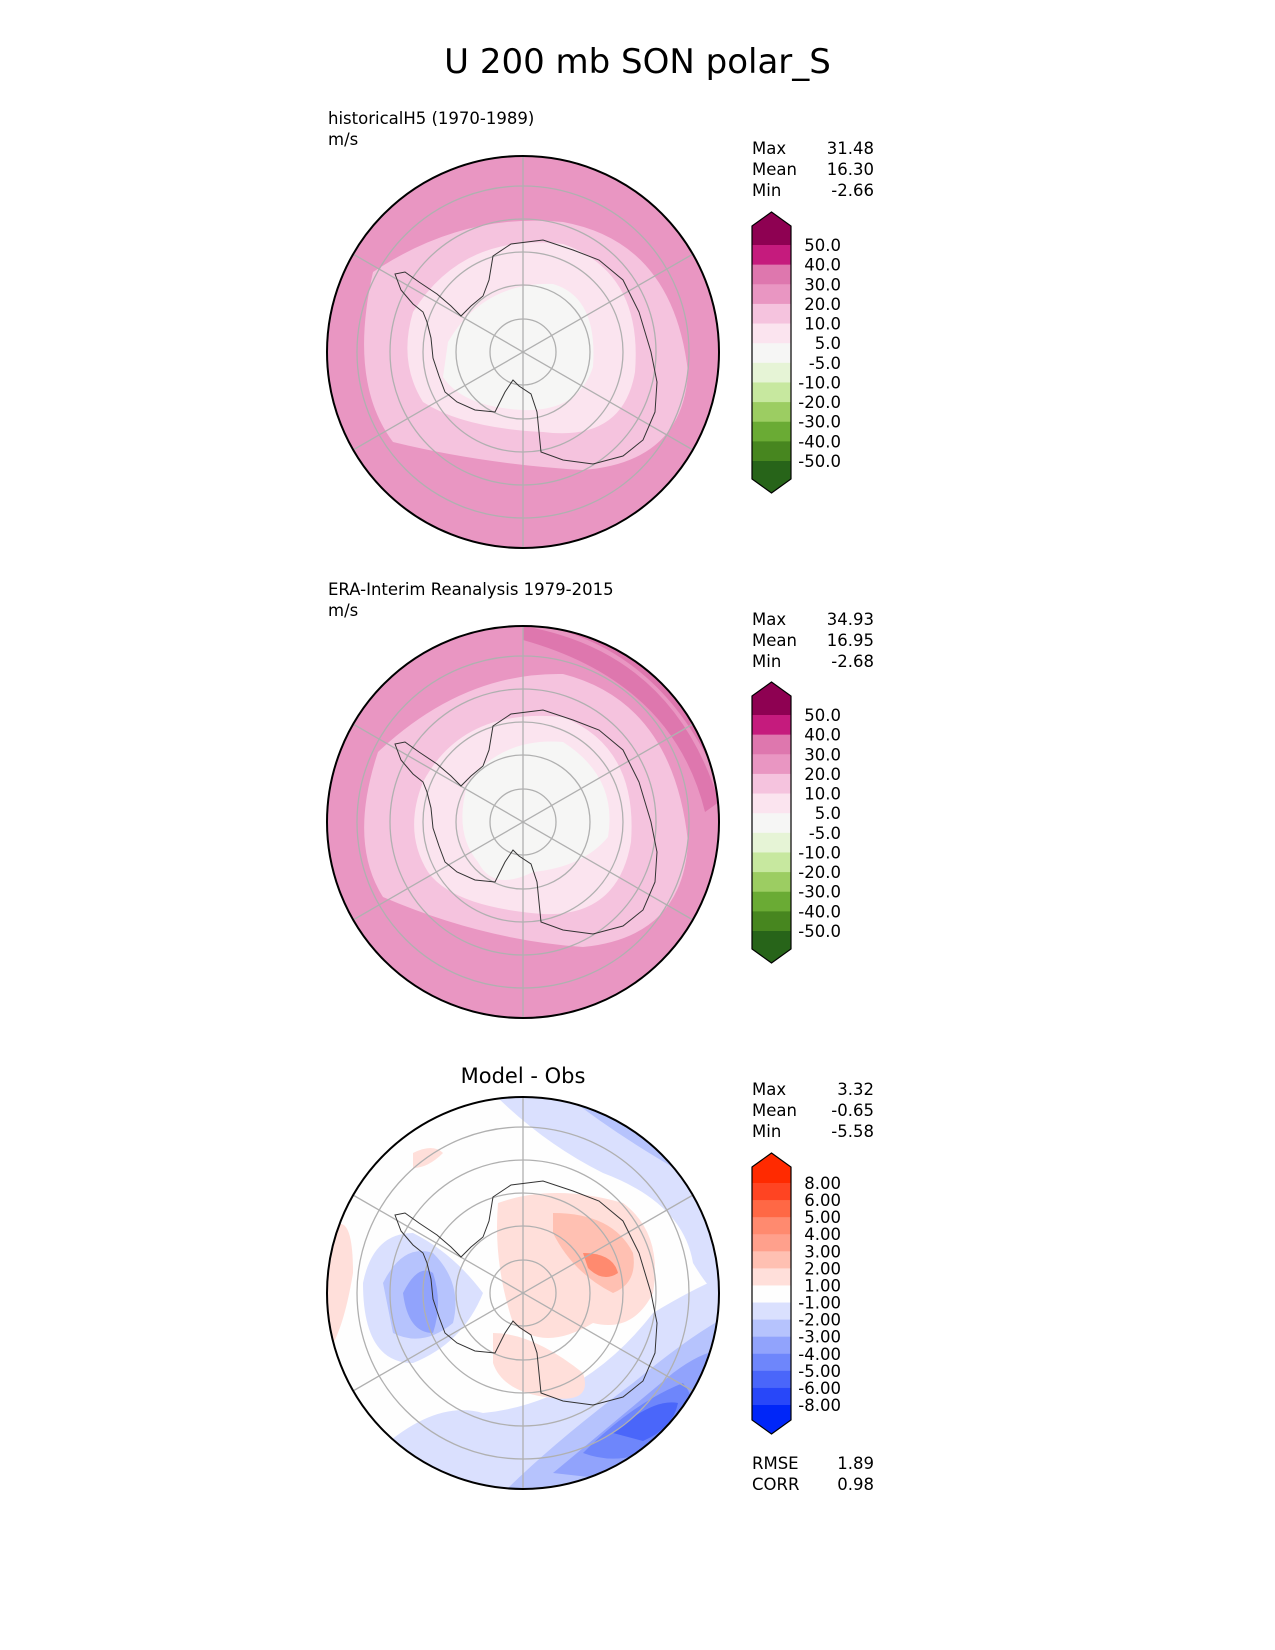 The height and width of the screenshot is (1650, 1275). What do you see at coordinates (343, 610) in the screenshot?
I see `panel2-units: m/s` at bounding box center [343, 610].